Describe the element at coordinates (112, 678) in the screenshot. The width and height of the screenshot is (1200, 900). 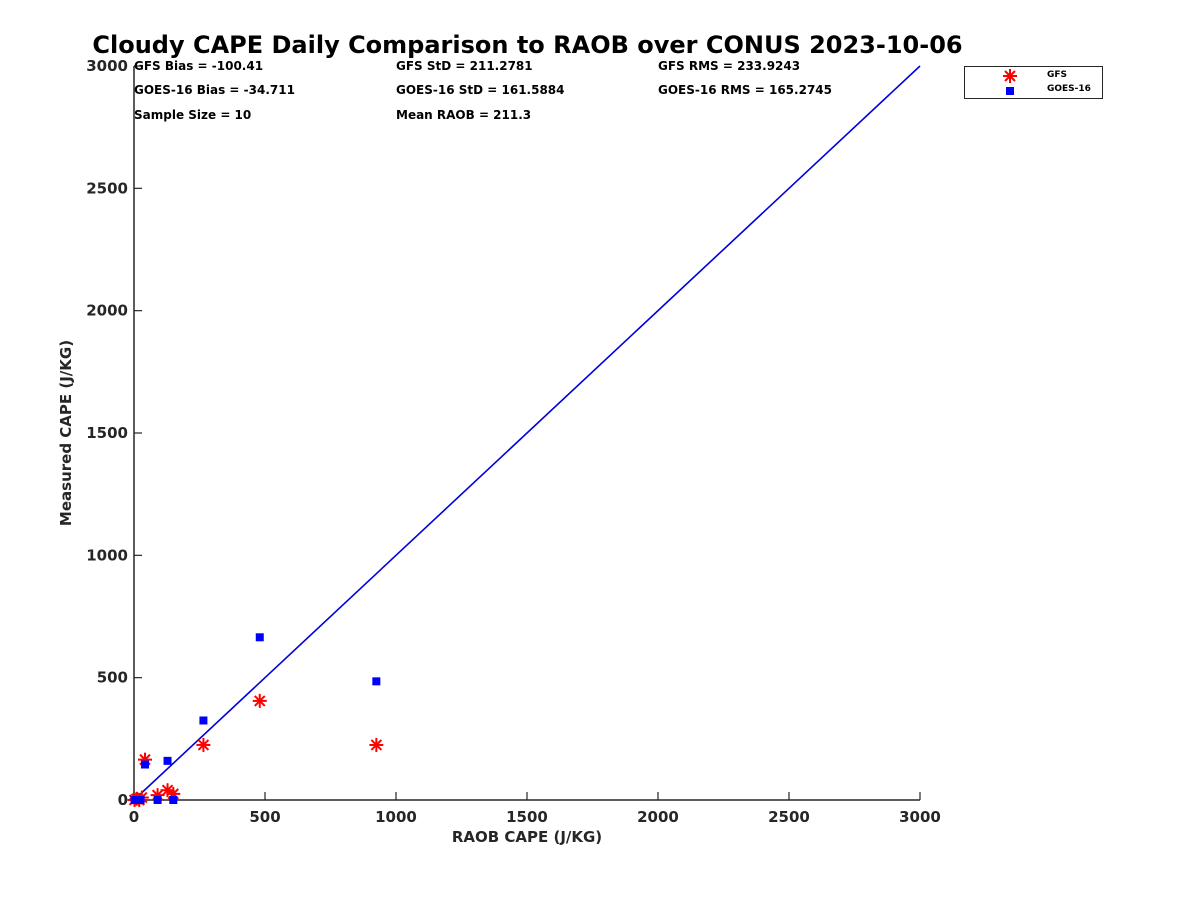
I see `y-tick-label-500: 500` at that location.